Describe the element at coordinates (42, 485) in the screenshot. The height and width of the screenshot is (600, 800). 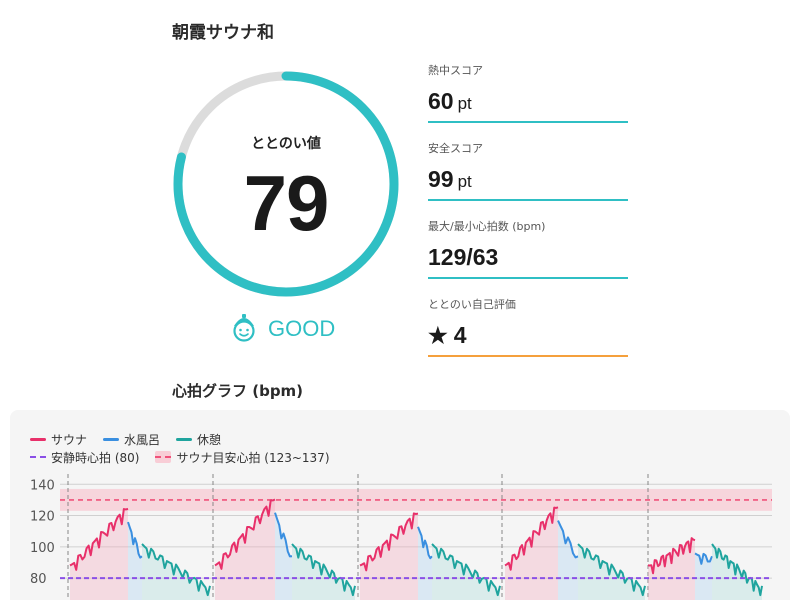
I see `y-tick-label: 140` at that location.